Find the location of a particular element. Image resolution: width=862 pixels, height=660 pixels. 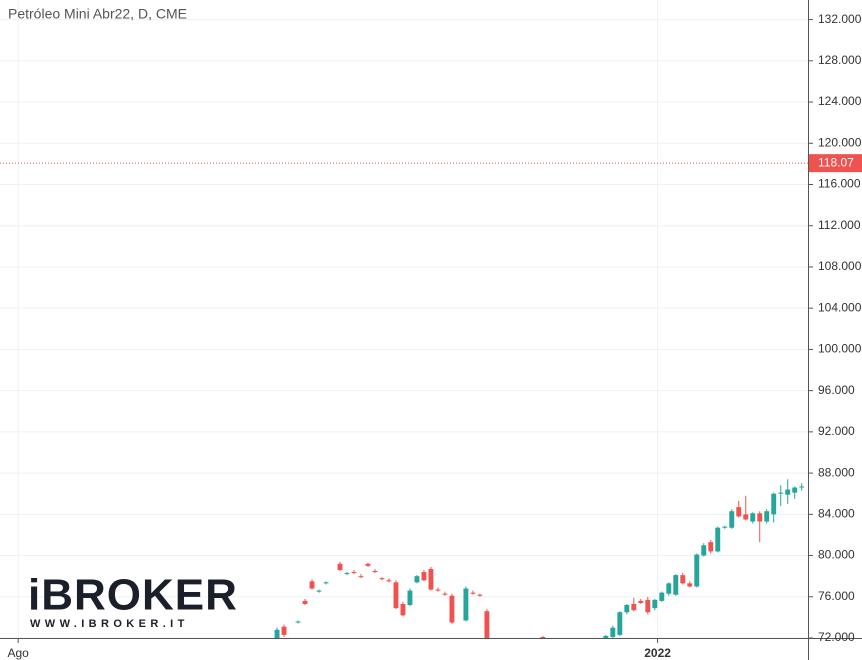

y-tick-label: 84.000 is located at coordinates (836, 513).